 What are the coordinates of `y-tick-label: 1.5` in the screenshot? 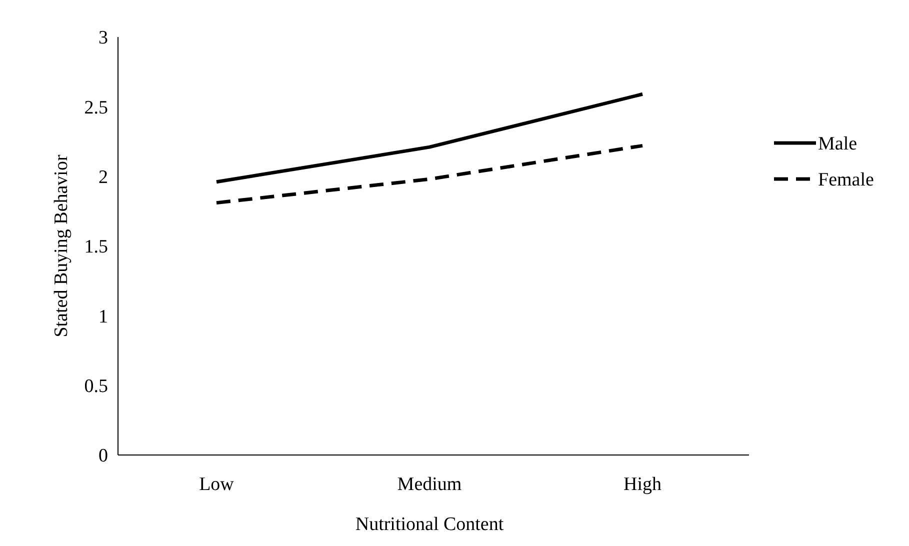 It's located at (96, 247).